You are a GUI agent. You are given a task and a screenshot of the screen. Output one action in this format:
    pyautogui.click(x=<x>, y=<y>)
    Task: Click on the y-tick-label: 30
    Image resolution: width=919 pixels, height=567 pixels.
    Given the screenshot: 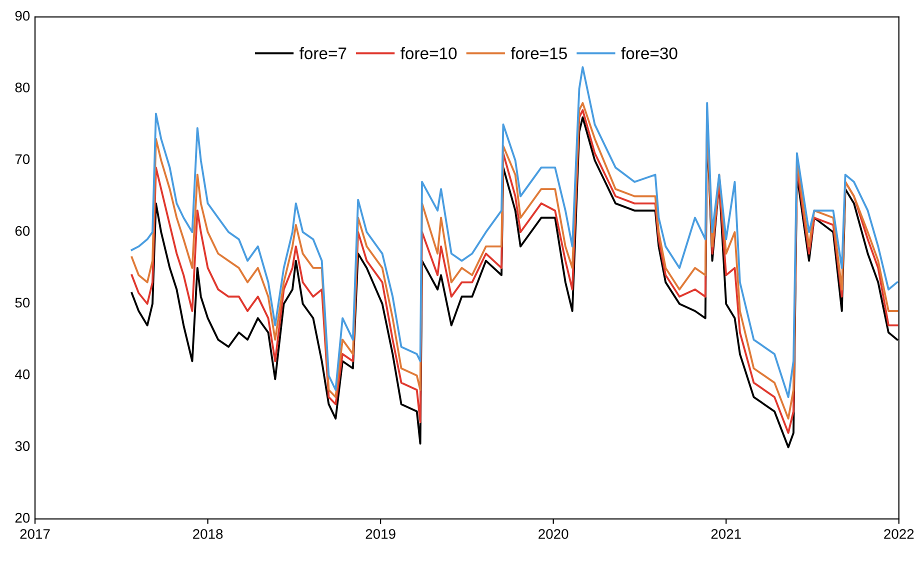 What is the action you would take?
    pyautogui.click(x=22, y=446)
    